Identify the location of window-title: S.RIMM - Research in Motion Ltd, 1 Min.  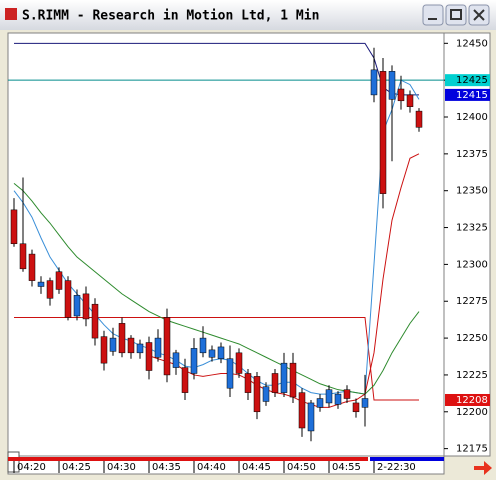
(170, 16).